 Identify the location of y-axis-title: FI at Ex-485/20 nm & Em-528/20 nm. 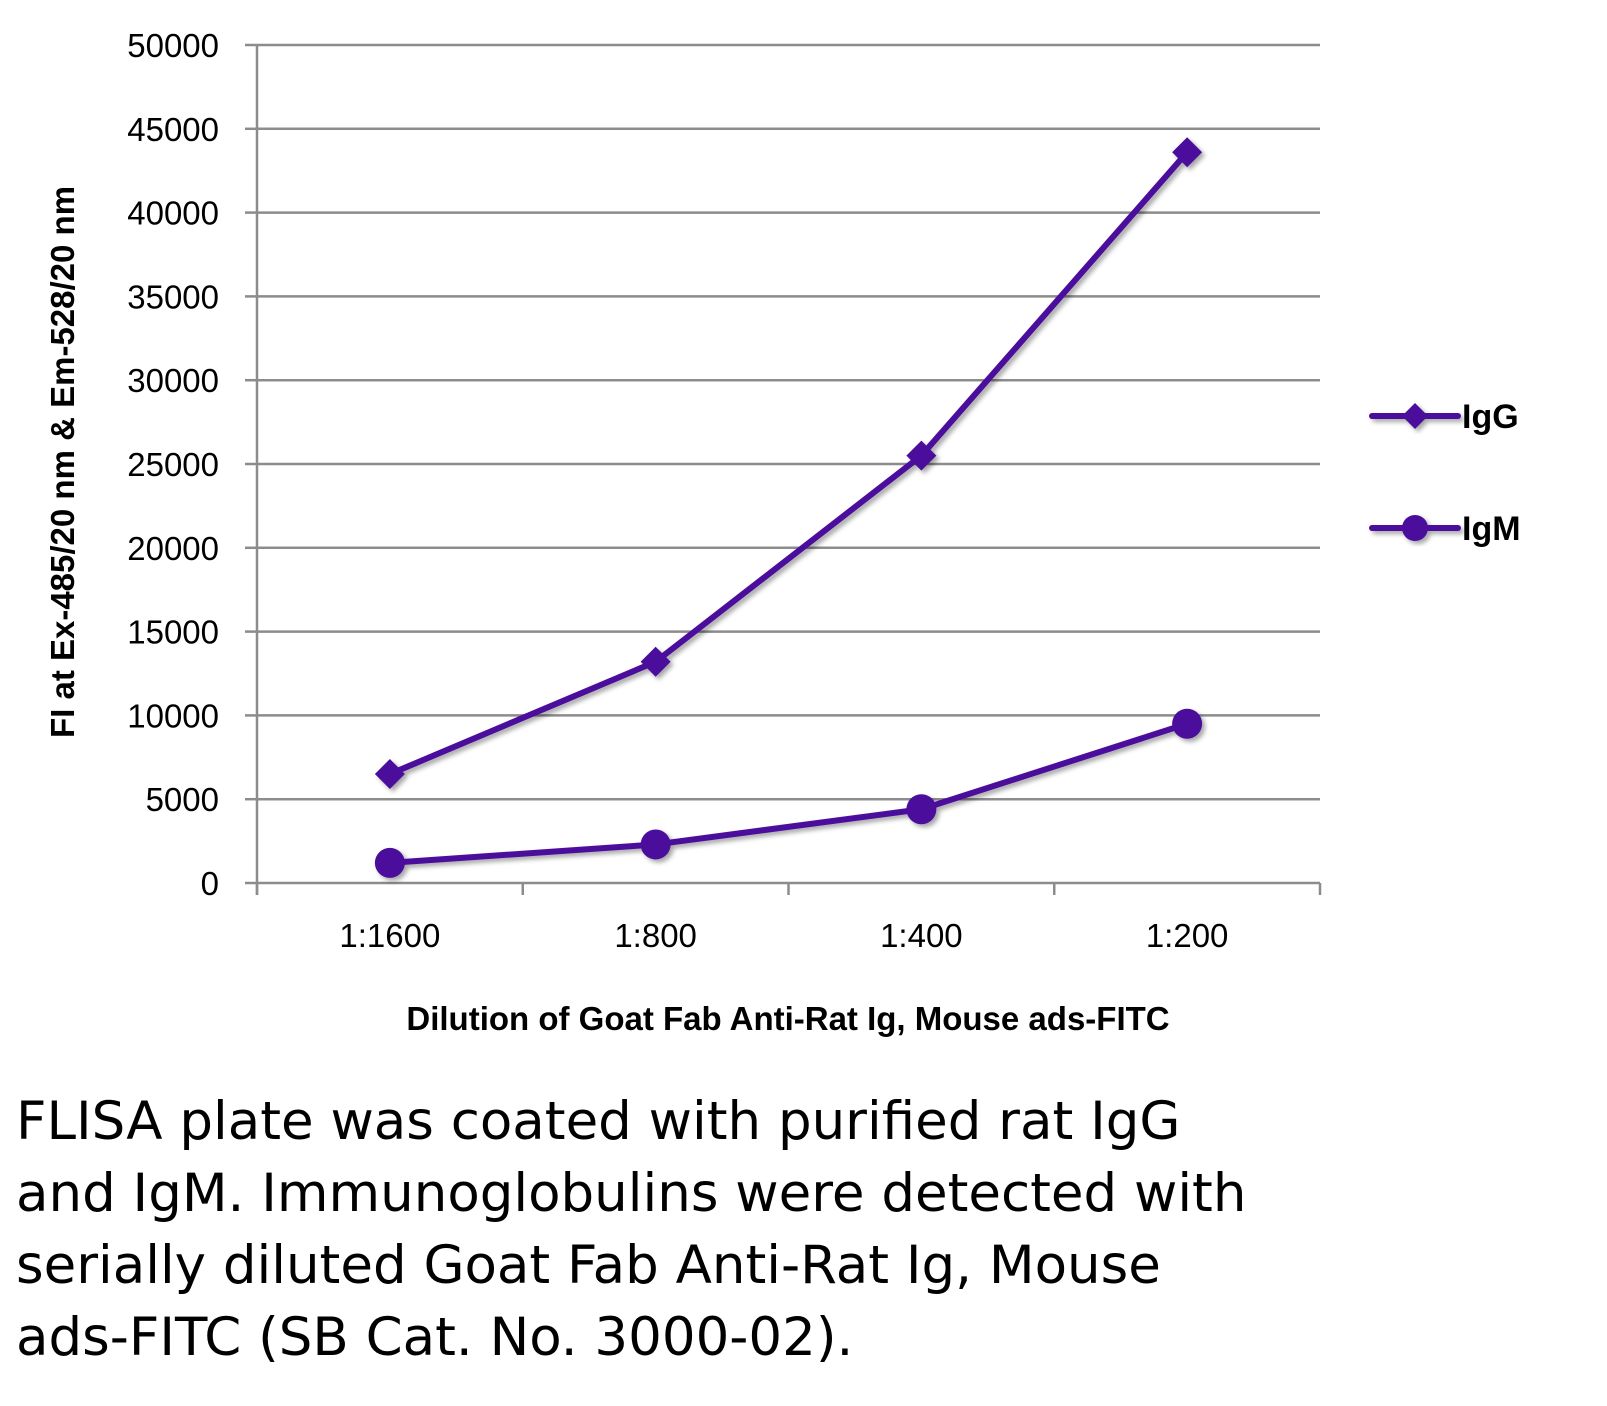
(62, 462).